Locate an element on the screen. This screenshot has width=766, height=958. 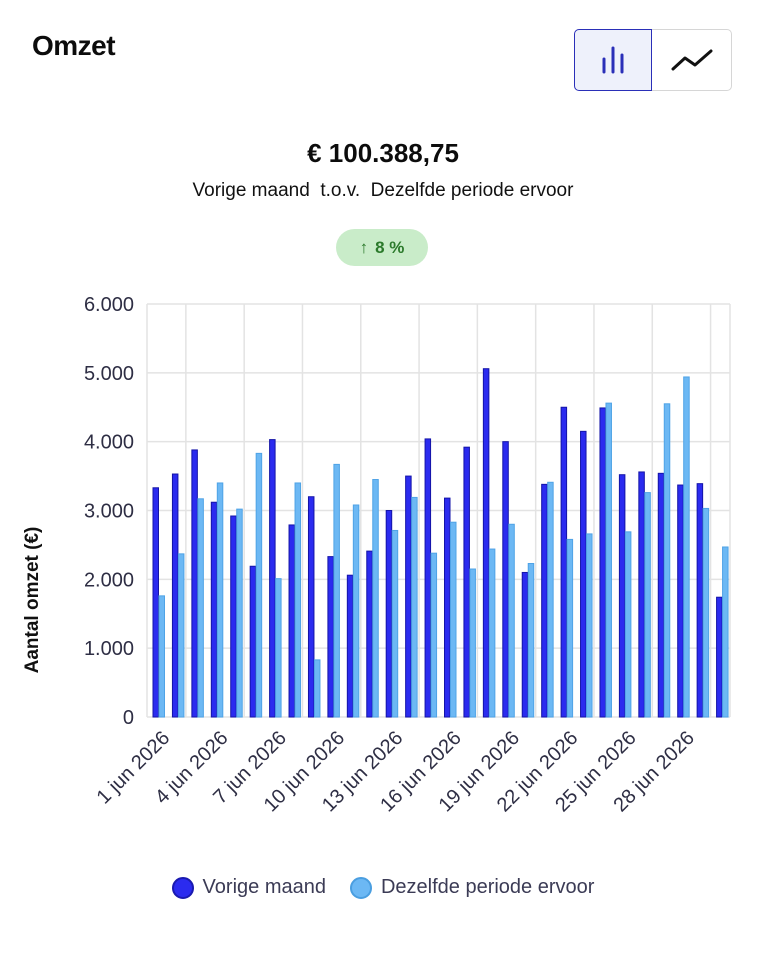
change-value: 8 % is located at coordinates (390, 247).